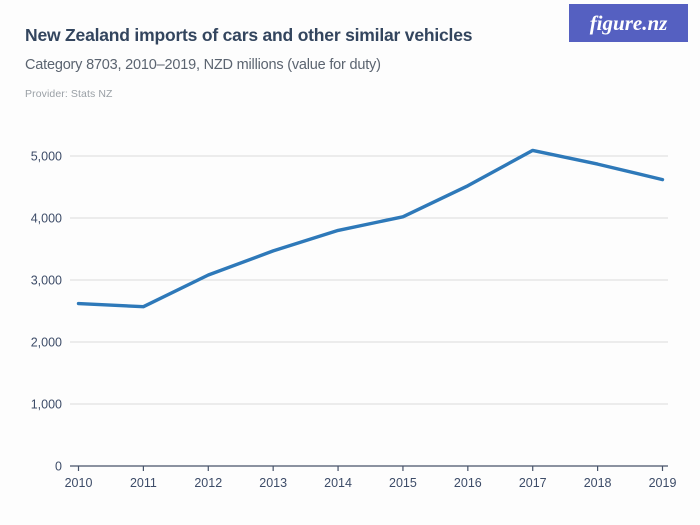  I want to click on x-axis-tick-label: 2010, so click(79, 483).